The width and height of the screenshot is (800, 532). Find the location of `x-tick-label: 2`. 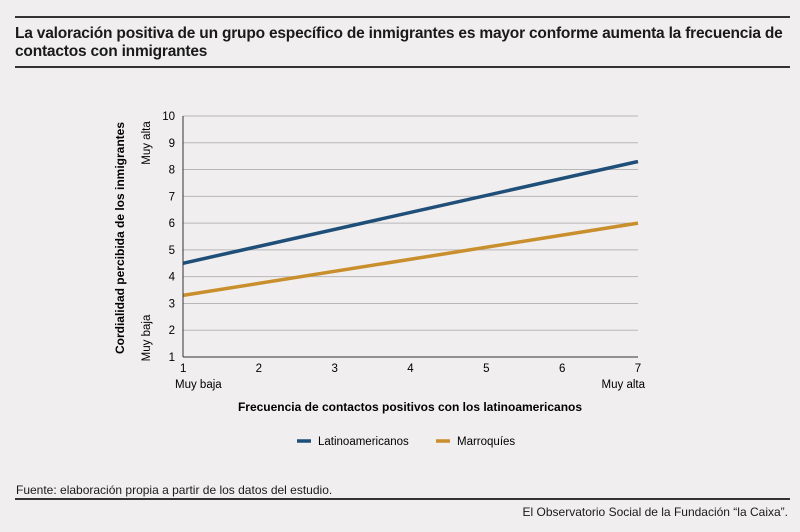

x-tick-label: 2 is located at coordinates (259, 369).